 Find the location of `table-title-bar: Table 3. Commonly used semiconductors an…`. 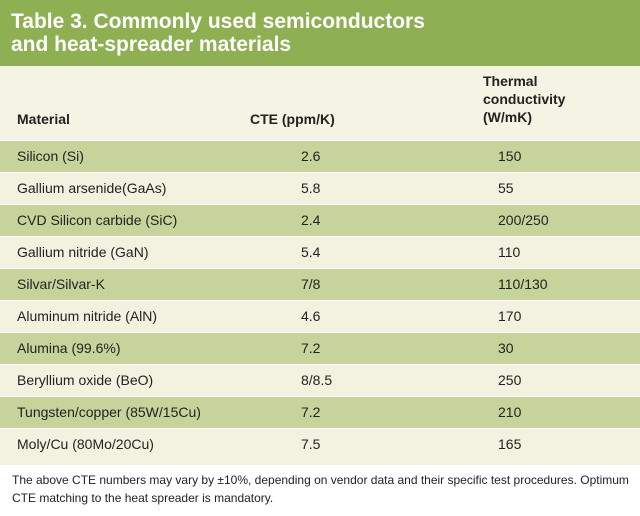

table-title-bar: Table 3. Commonly used semiconductors an… is located at coordinates (320, 33).